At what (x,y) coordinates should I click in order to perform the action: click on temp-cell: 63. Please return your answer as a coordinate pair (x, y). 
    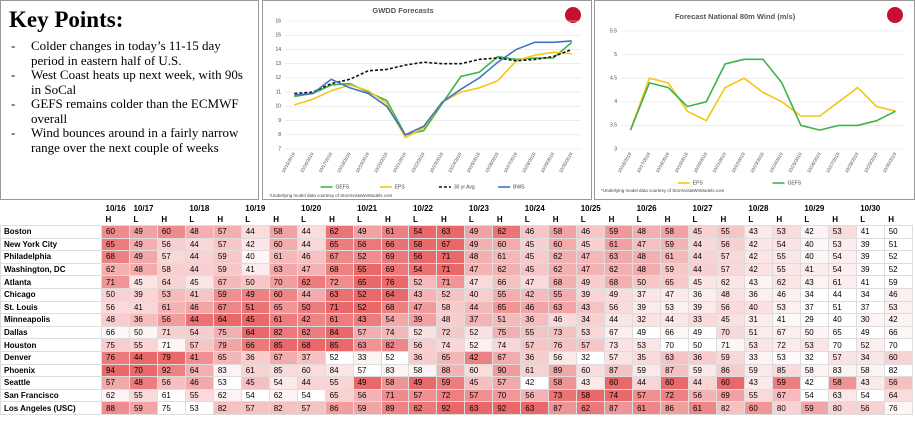
    Looking at the image, I should click on (367, 345).